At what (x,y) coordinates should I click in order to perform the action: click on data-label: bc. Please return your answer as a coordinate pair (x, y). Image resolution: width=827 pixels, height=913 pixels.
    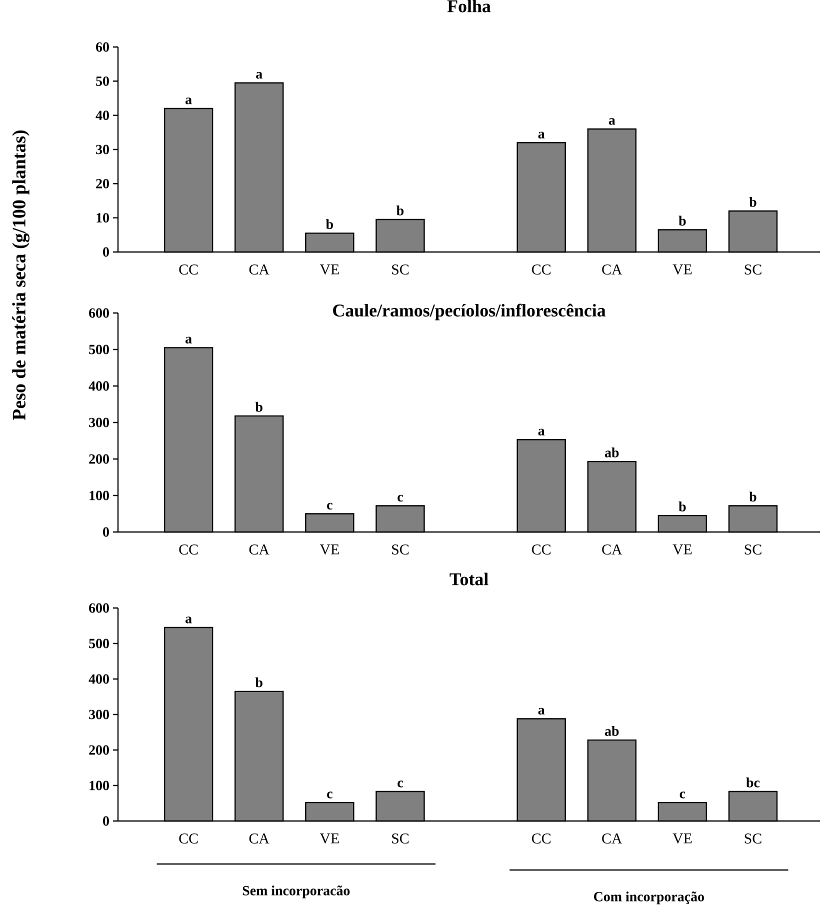
    Looking at the image, I should click on (753, 783).